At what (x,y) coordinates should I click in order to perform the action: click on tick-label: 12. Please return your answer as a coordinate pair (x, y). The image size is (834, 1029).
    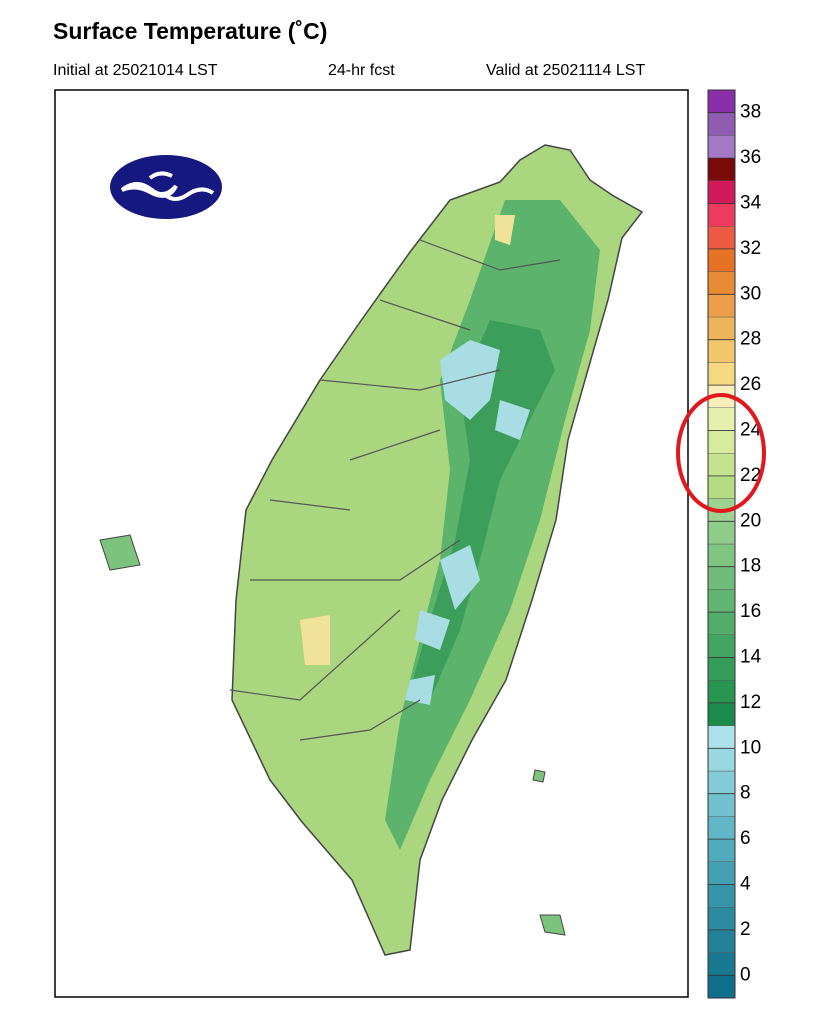
    Looking at the image, I should click on (750, 702).